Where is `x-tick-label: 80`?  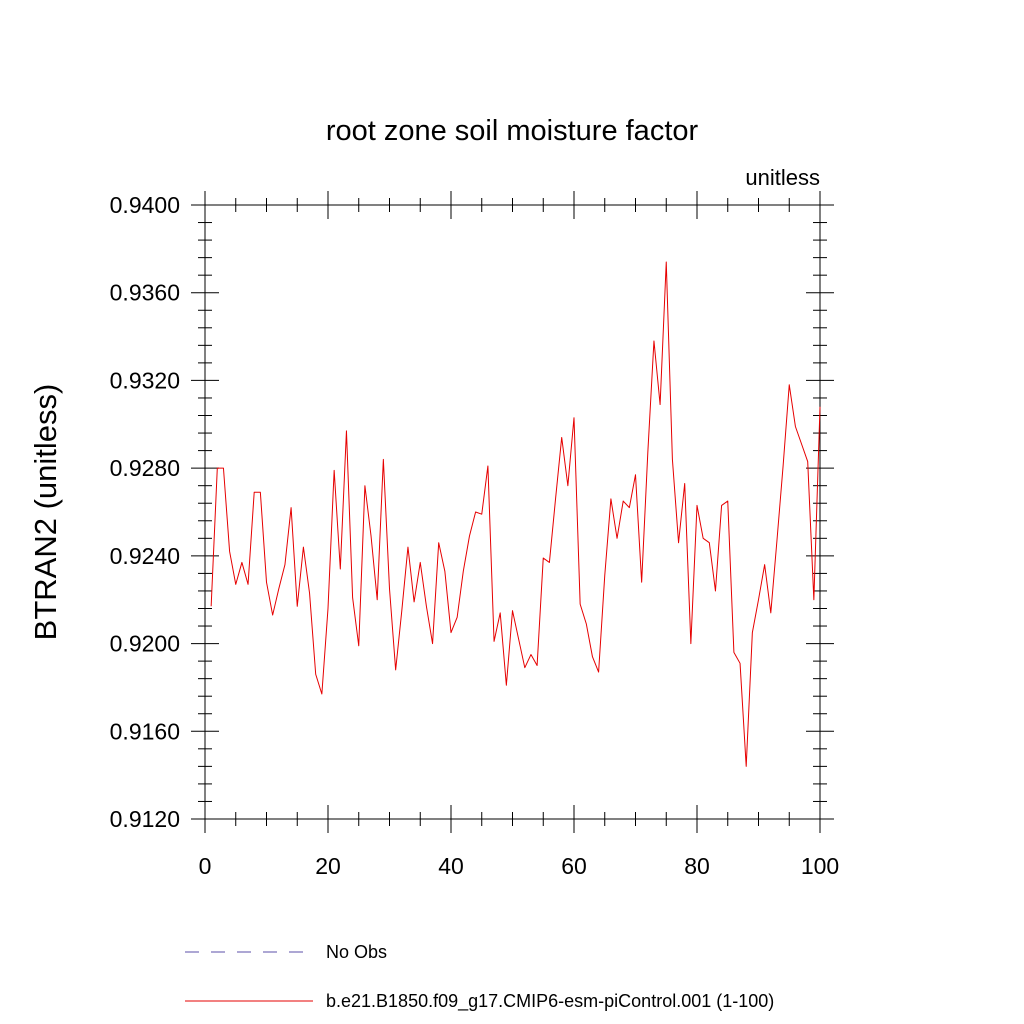
x-tick-label: 80 is located at coordinates (697, 866).